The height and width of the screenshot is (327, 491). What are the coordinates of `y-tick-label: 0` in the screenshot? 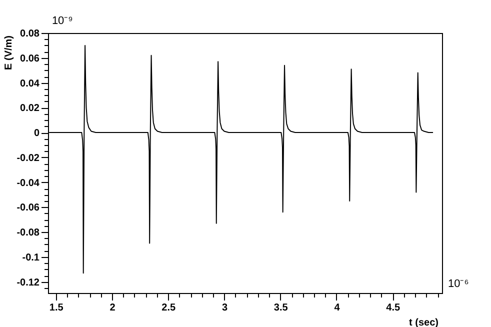 It's located at (37, 134).